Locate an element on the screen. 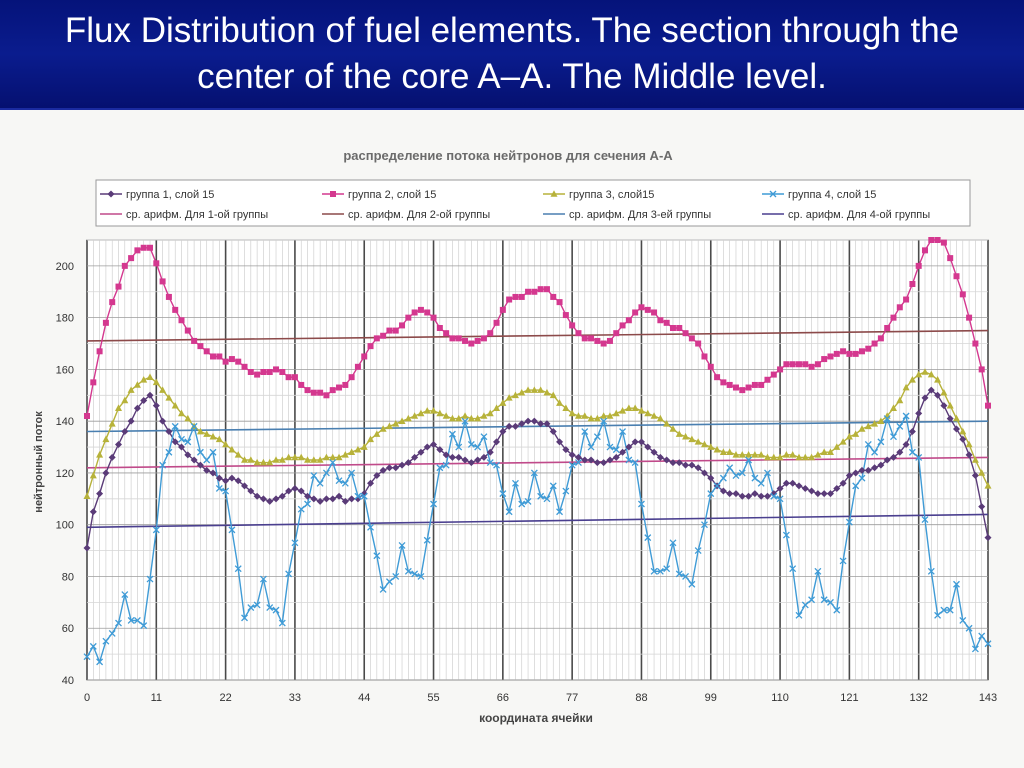 This screenshot has height=768, width=1024. legend-item: группа 1, слой 15 is located at coordinates (157, 195).